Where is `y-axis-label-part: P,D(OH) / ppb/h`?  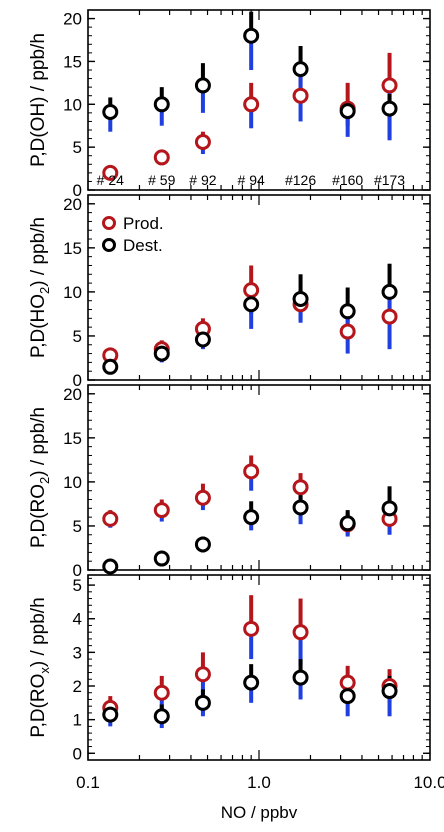 y-axis-label-part: P,D(OH) / ppb/h is located at coordinates (38, 100).